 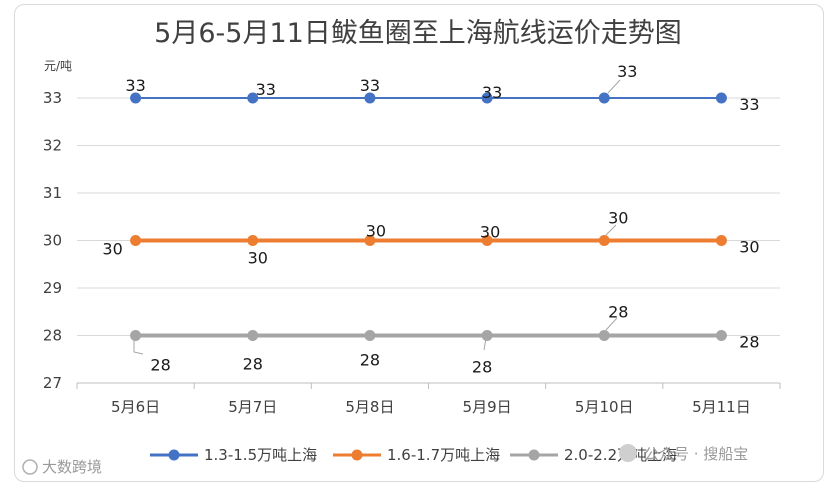 I want to click on y-tick-label: 30, so click(x=52, y=241).